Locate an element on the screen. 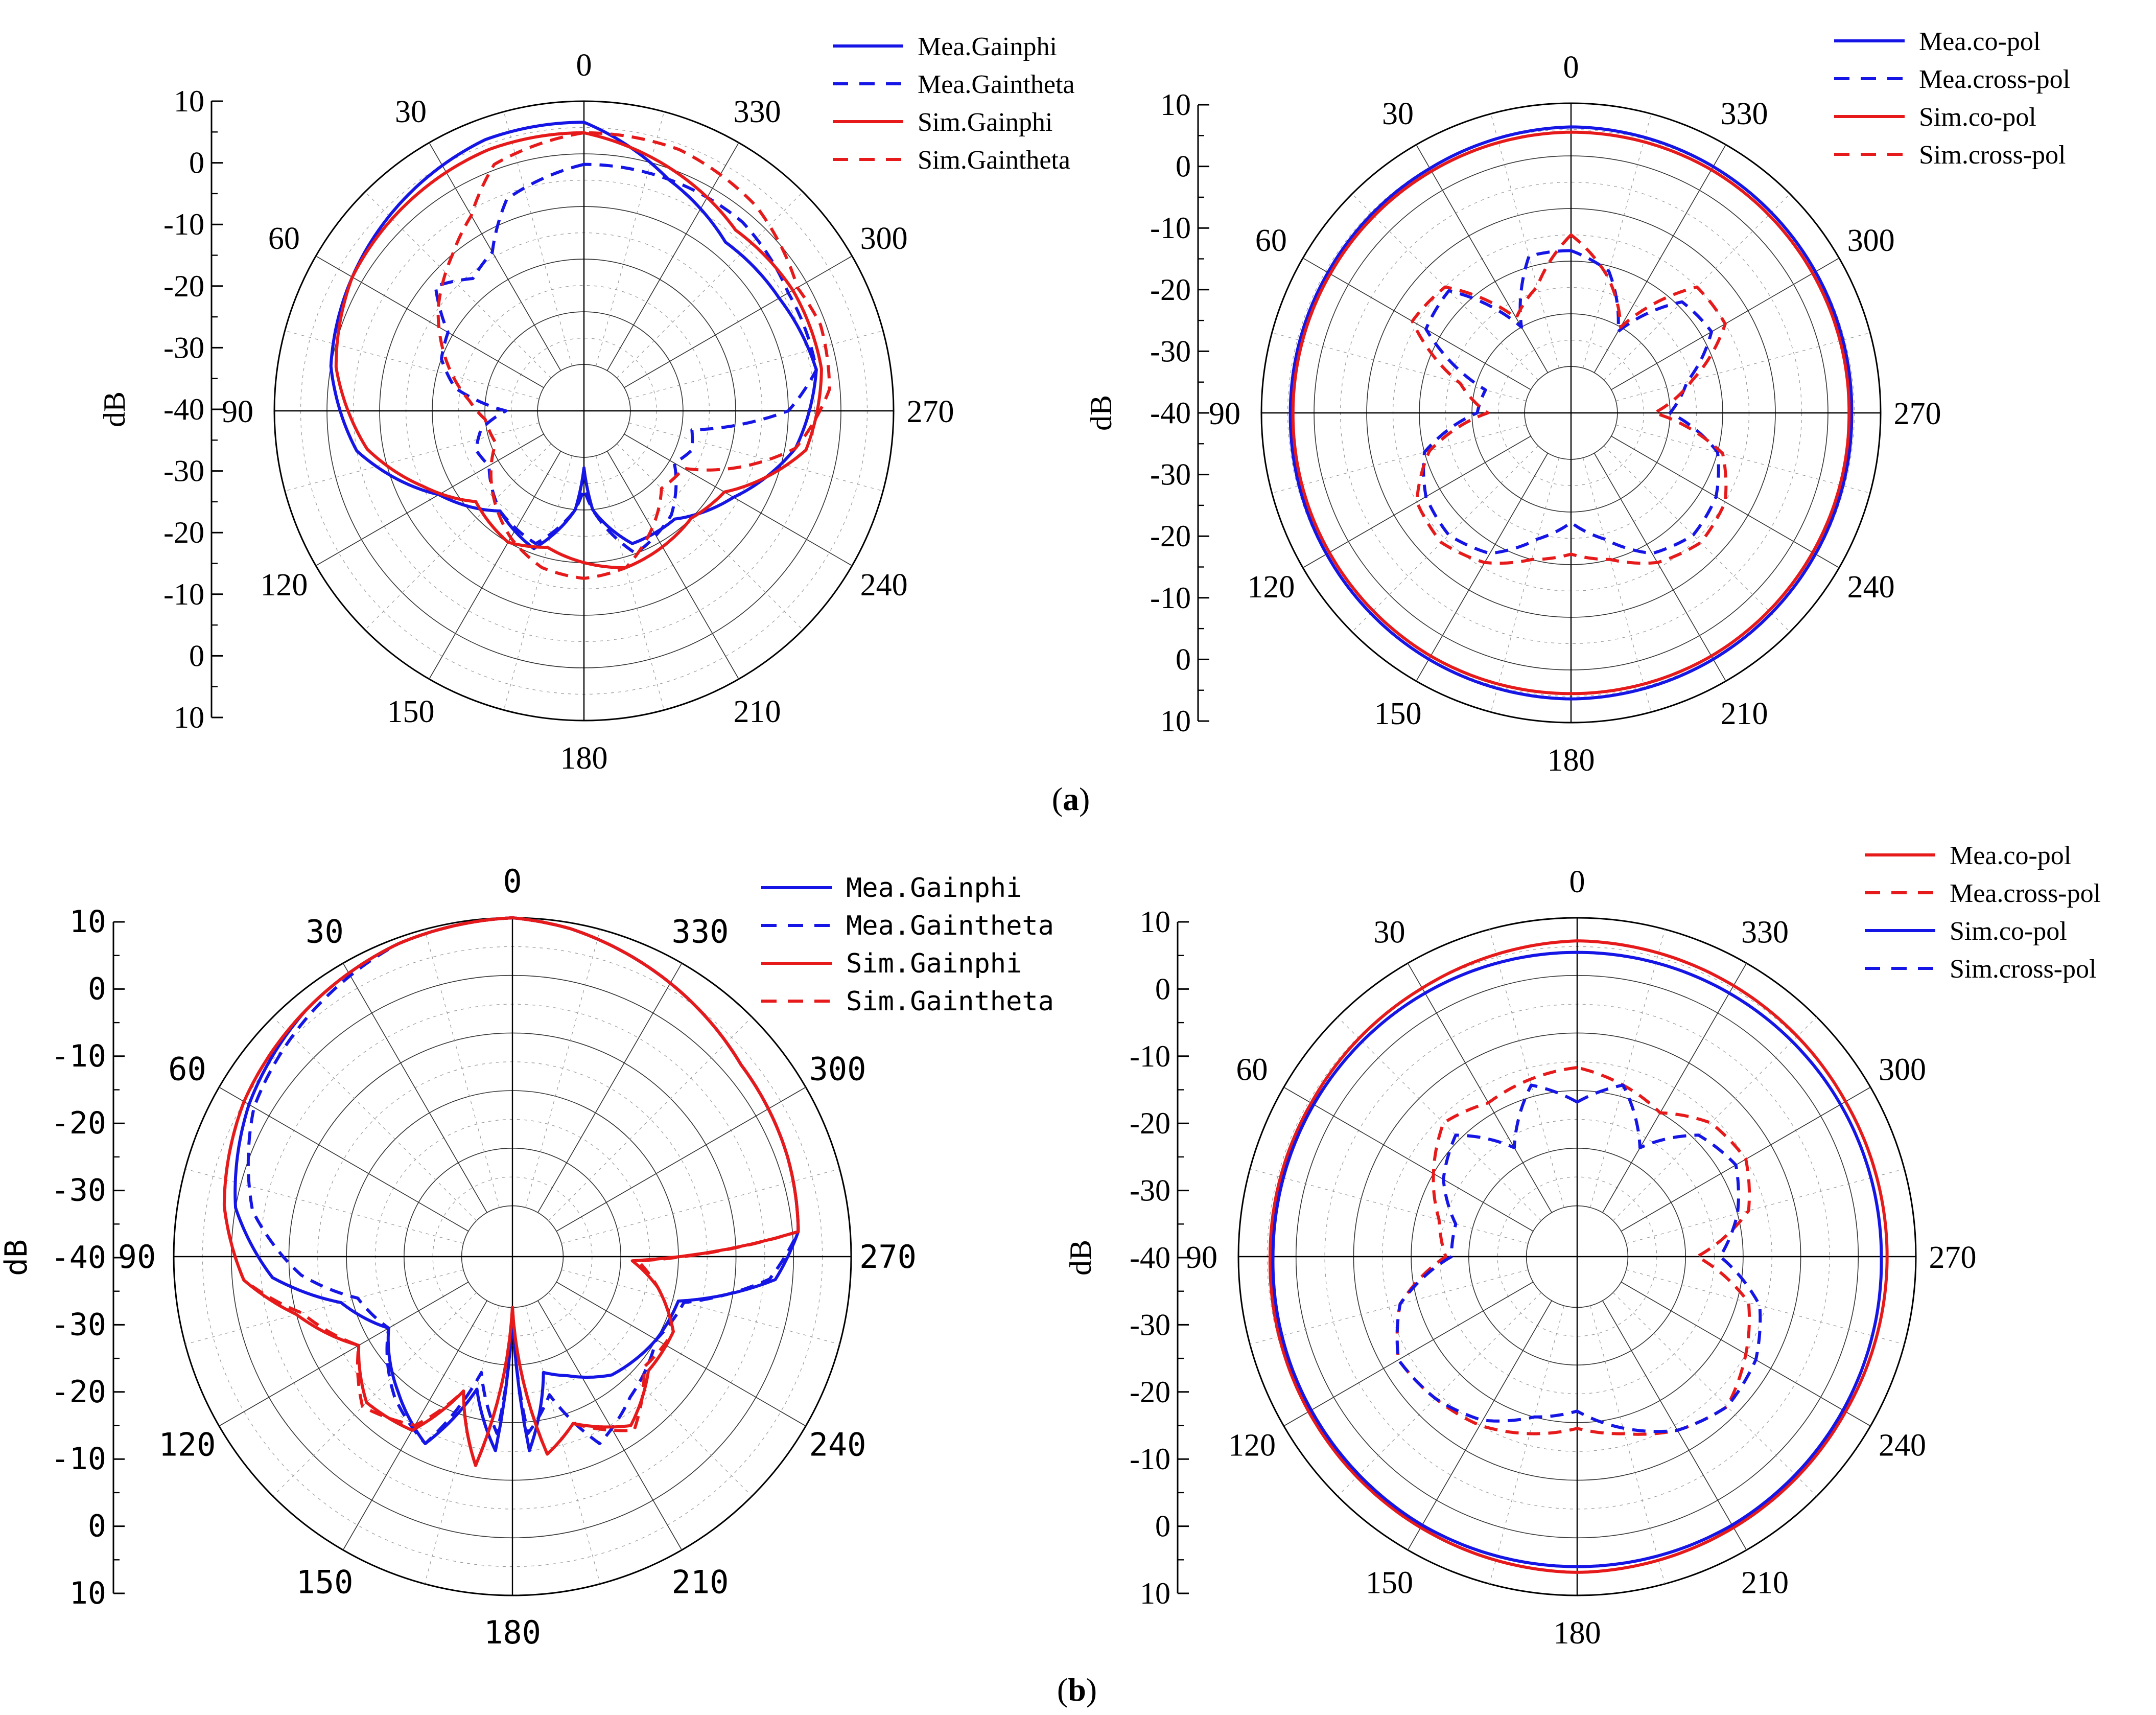 The image size is (2156, 1715). angle-label-0: 0 is located at coordinates (1571, 67).